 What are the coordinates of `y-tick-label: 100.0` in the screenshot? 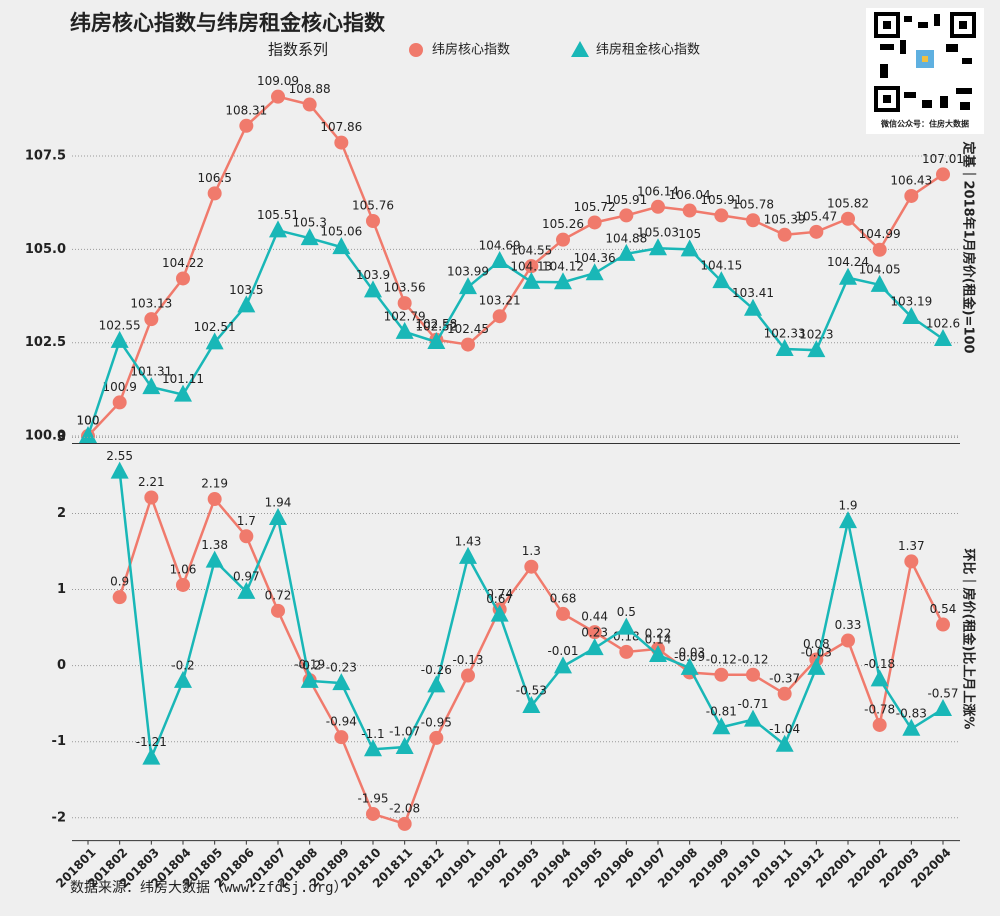 It's located at (45, 436).